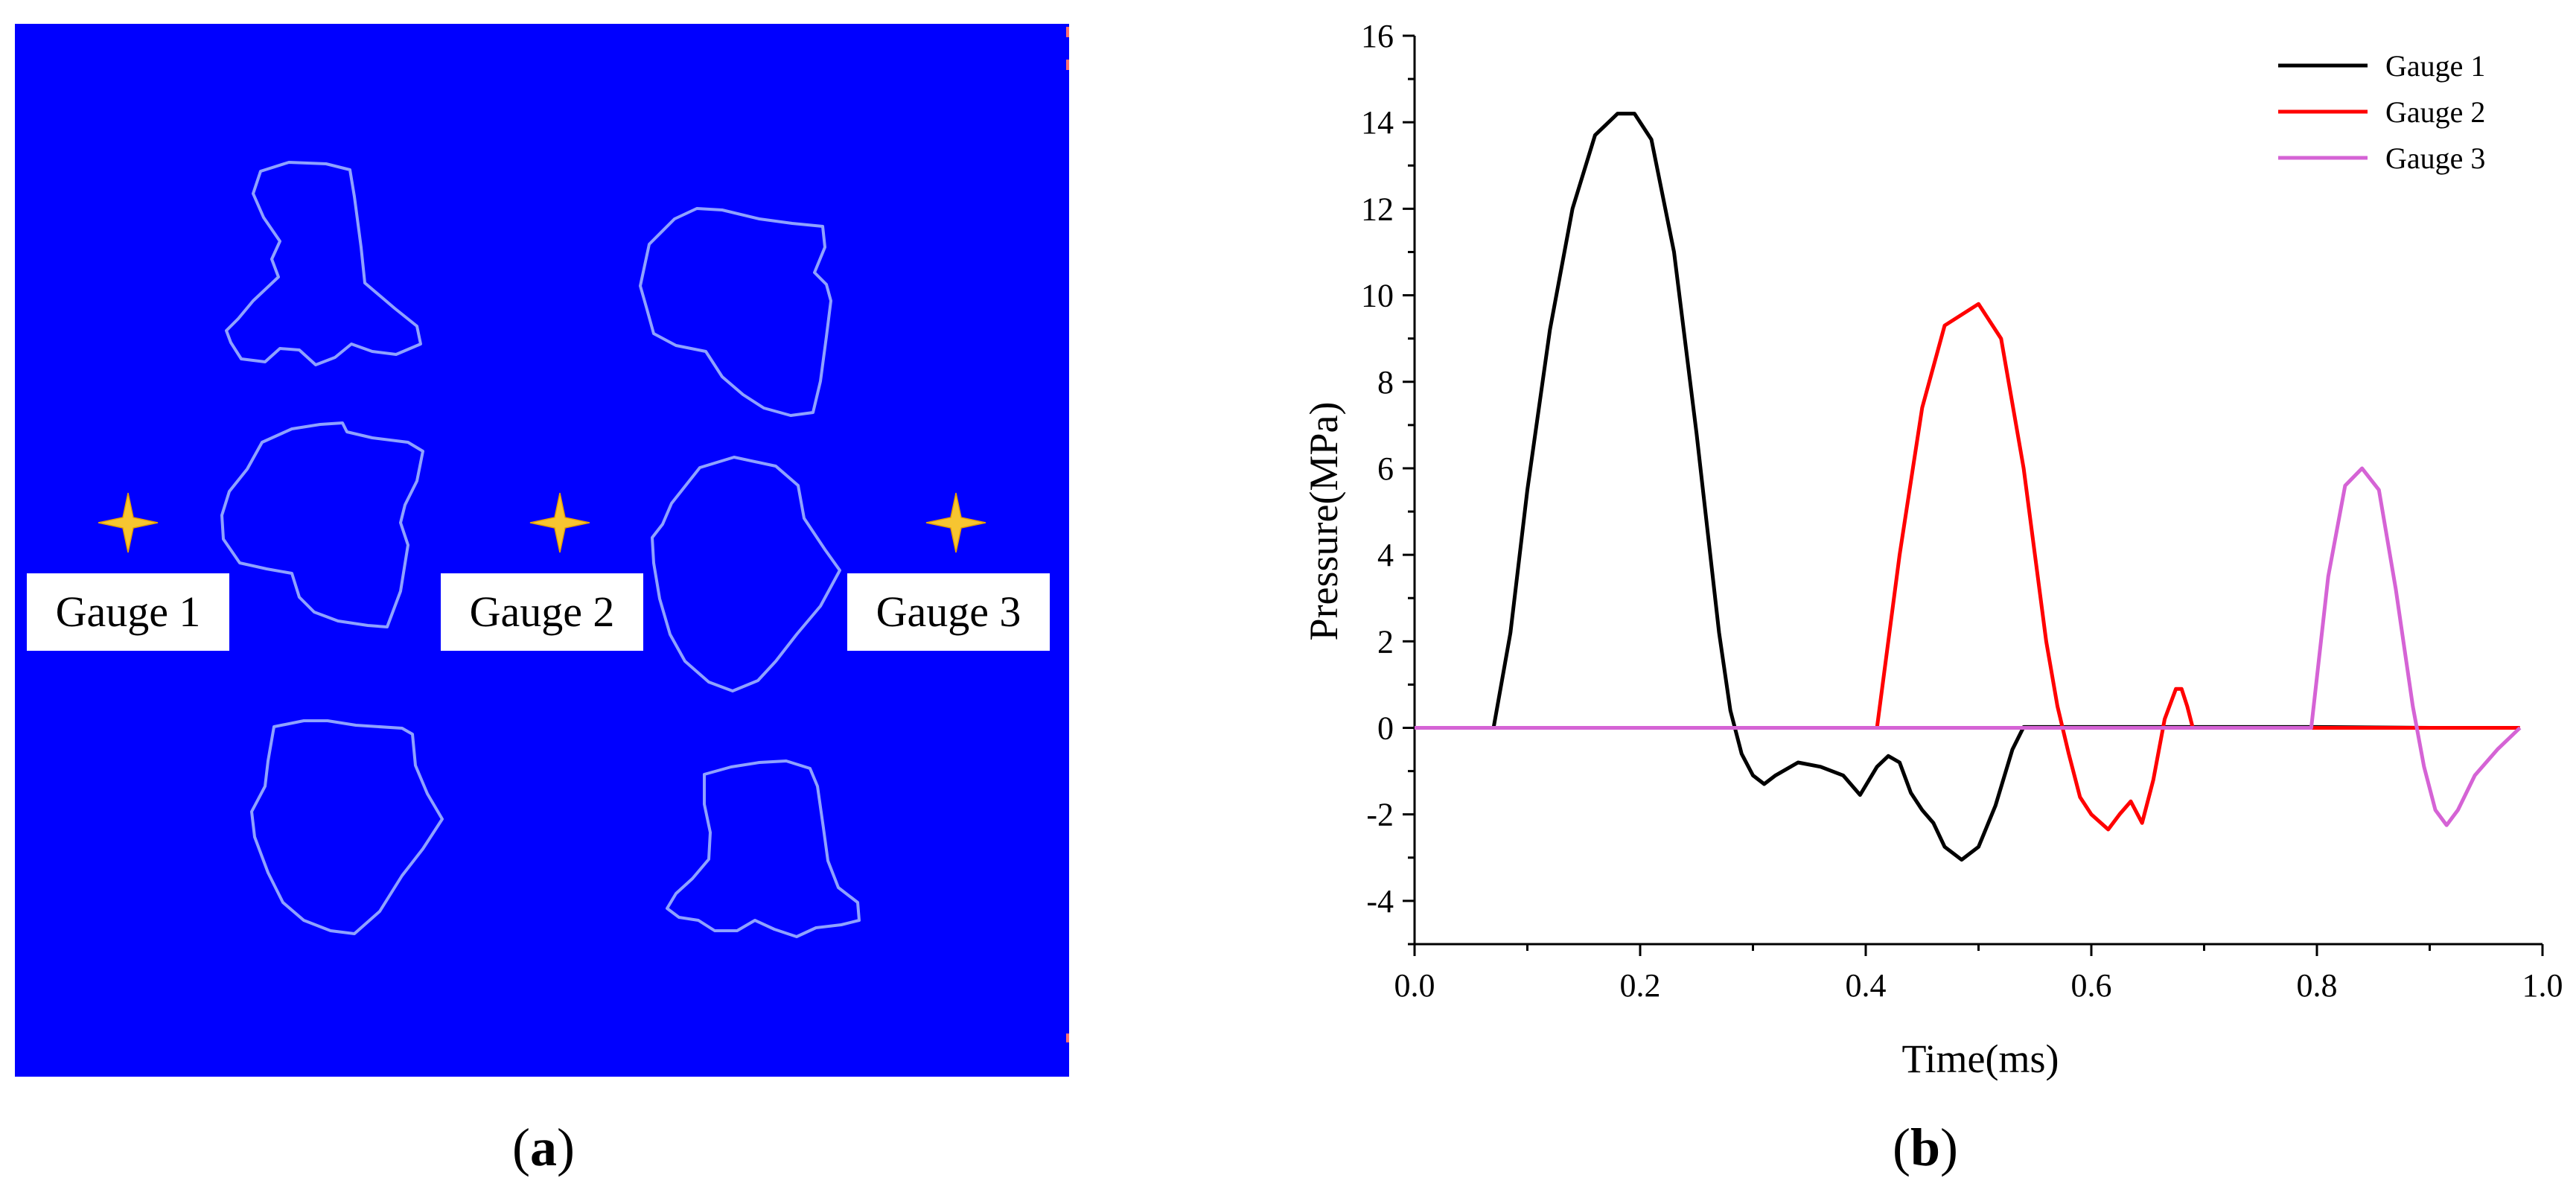 Image resolution: width=2576 pixels, height=1204 pixels. What do you see at coordinates (1385, 468) in the screenshot?
I see `y-tick-label: 6` at bounding box center [1385, 468].